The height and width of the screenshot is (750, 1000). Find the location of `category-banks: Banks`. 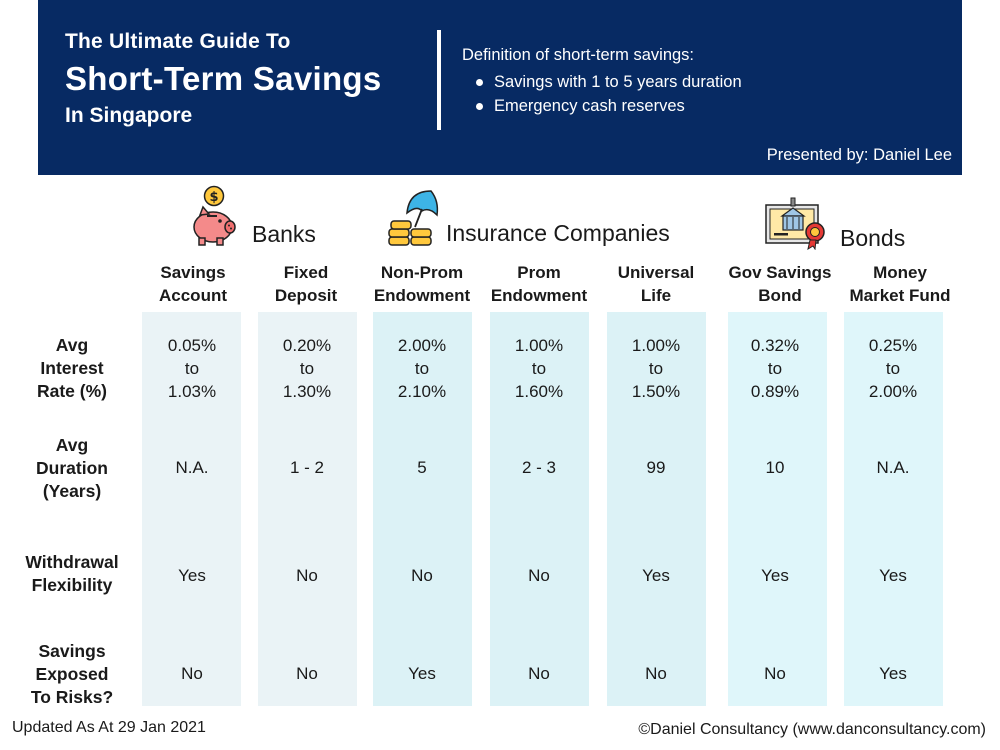

category-banks: Banks is located at coordinates (284, 234).